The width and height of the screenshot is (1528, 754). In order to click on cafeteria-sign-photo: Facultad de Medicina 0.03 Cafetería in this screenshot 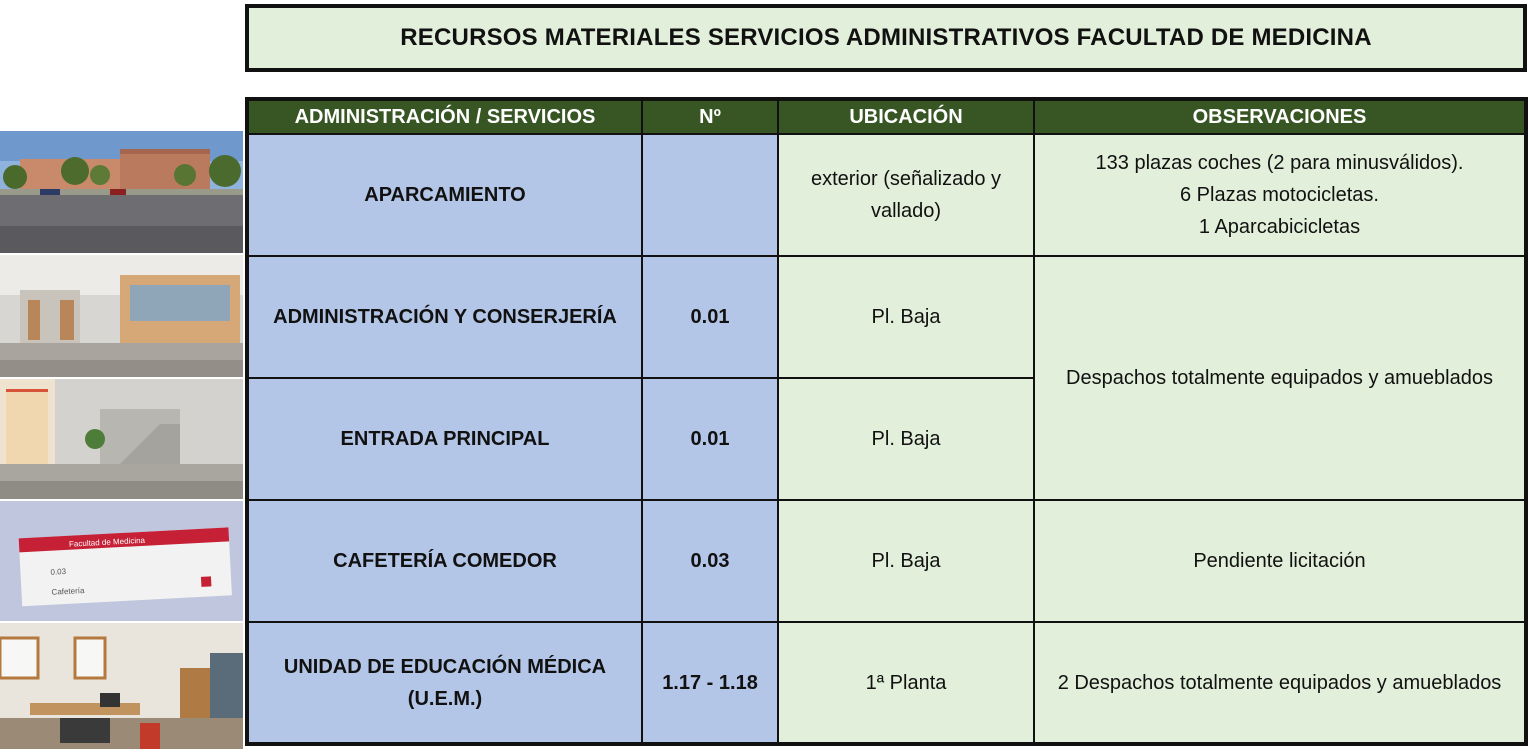, I will do `click(121, 561)`.